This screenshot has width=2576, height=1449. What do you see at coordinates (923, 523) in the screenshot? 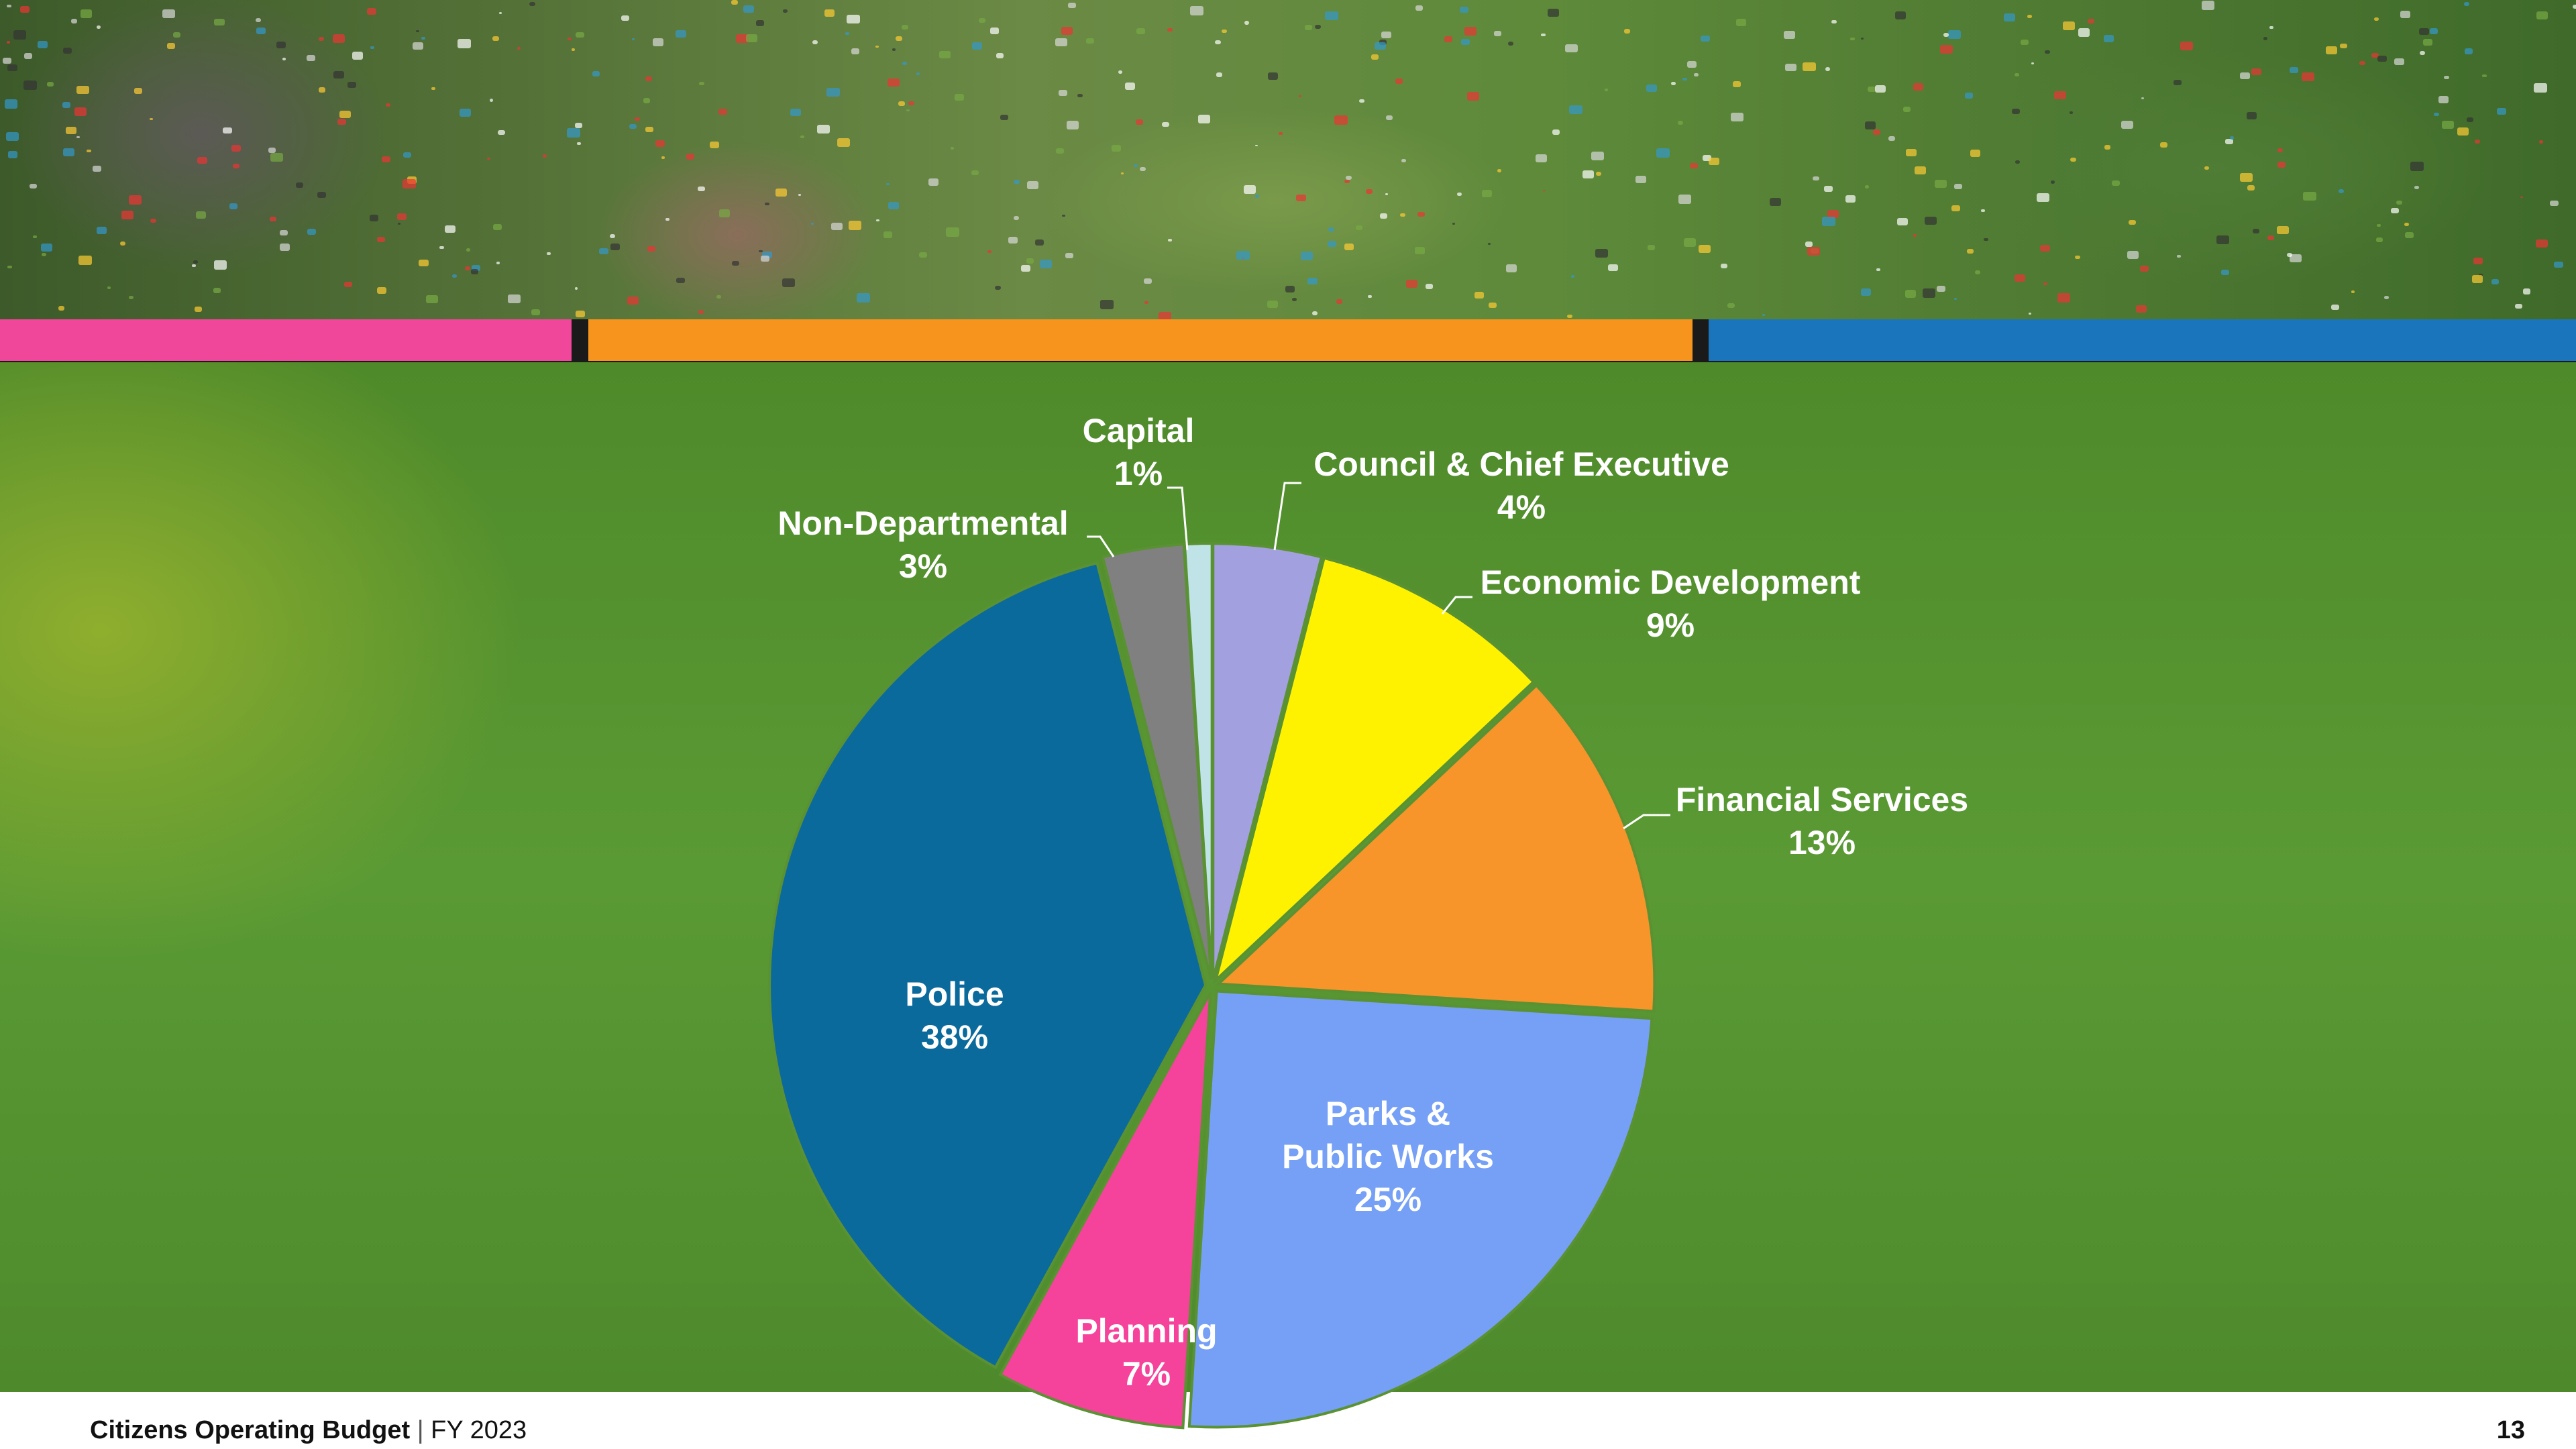
I see `slice-label-name: Non-Departmental` at bounding box center [923, 523].